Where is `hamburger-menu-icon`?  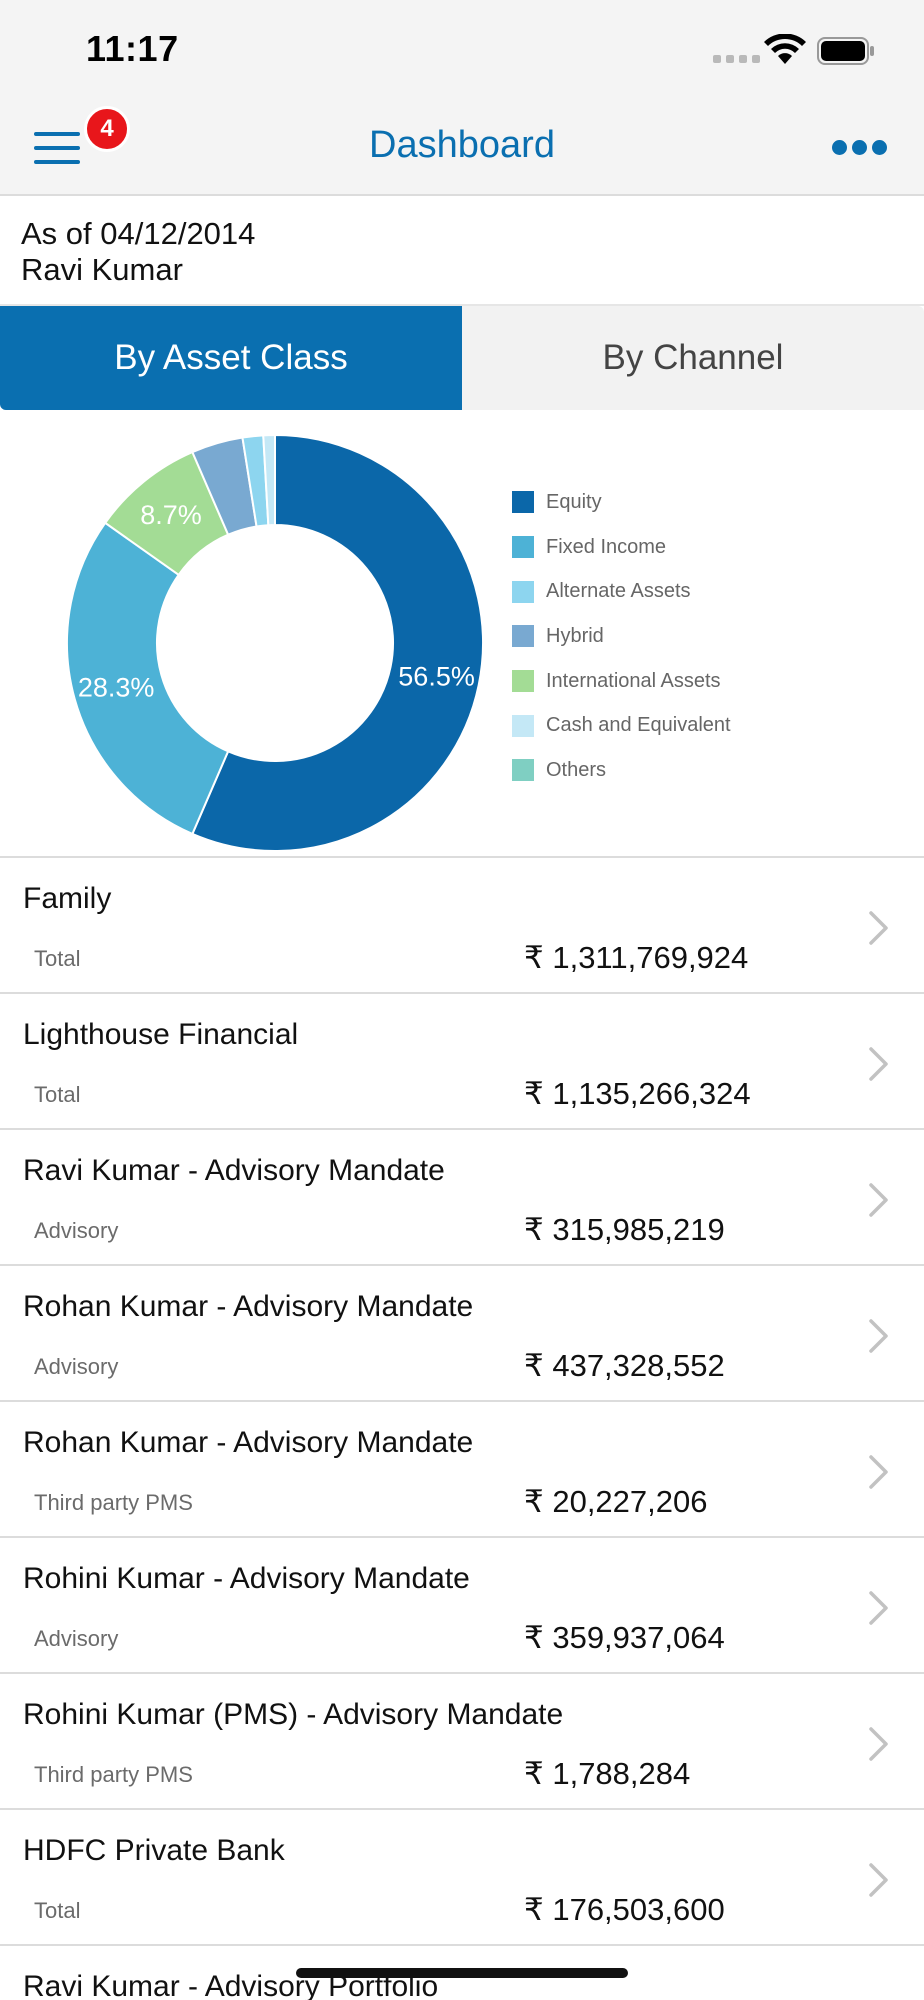
hamburger-menu-icon is located at coordinates (58, 148).